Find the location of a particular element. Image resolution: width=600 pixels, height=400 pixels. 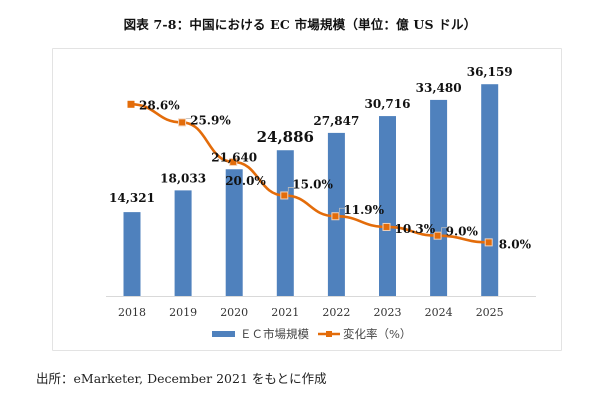

bar-label-2019: 18,033 is located at coordinates (183, 178).